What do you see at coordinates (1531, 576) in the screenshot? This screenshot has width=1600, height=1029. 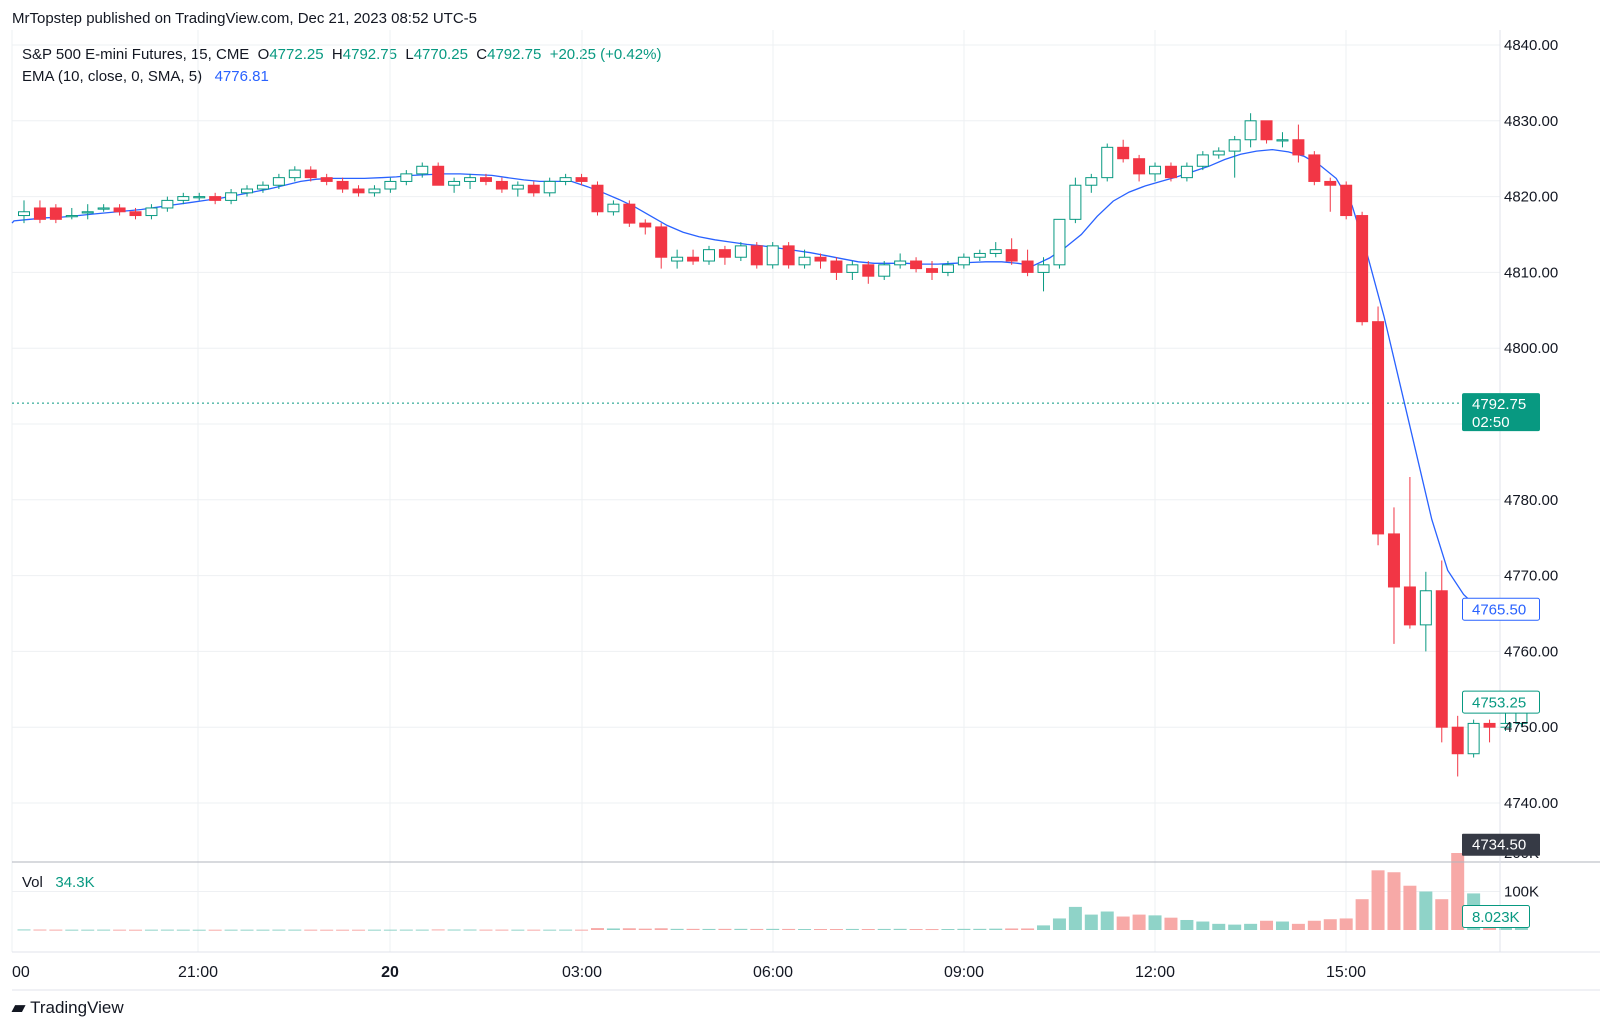 I see `price-tick-label: 4770.00` at bounding box center [1531, 576].